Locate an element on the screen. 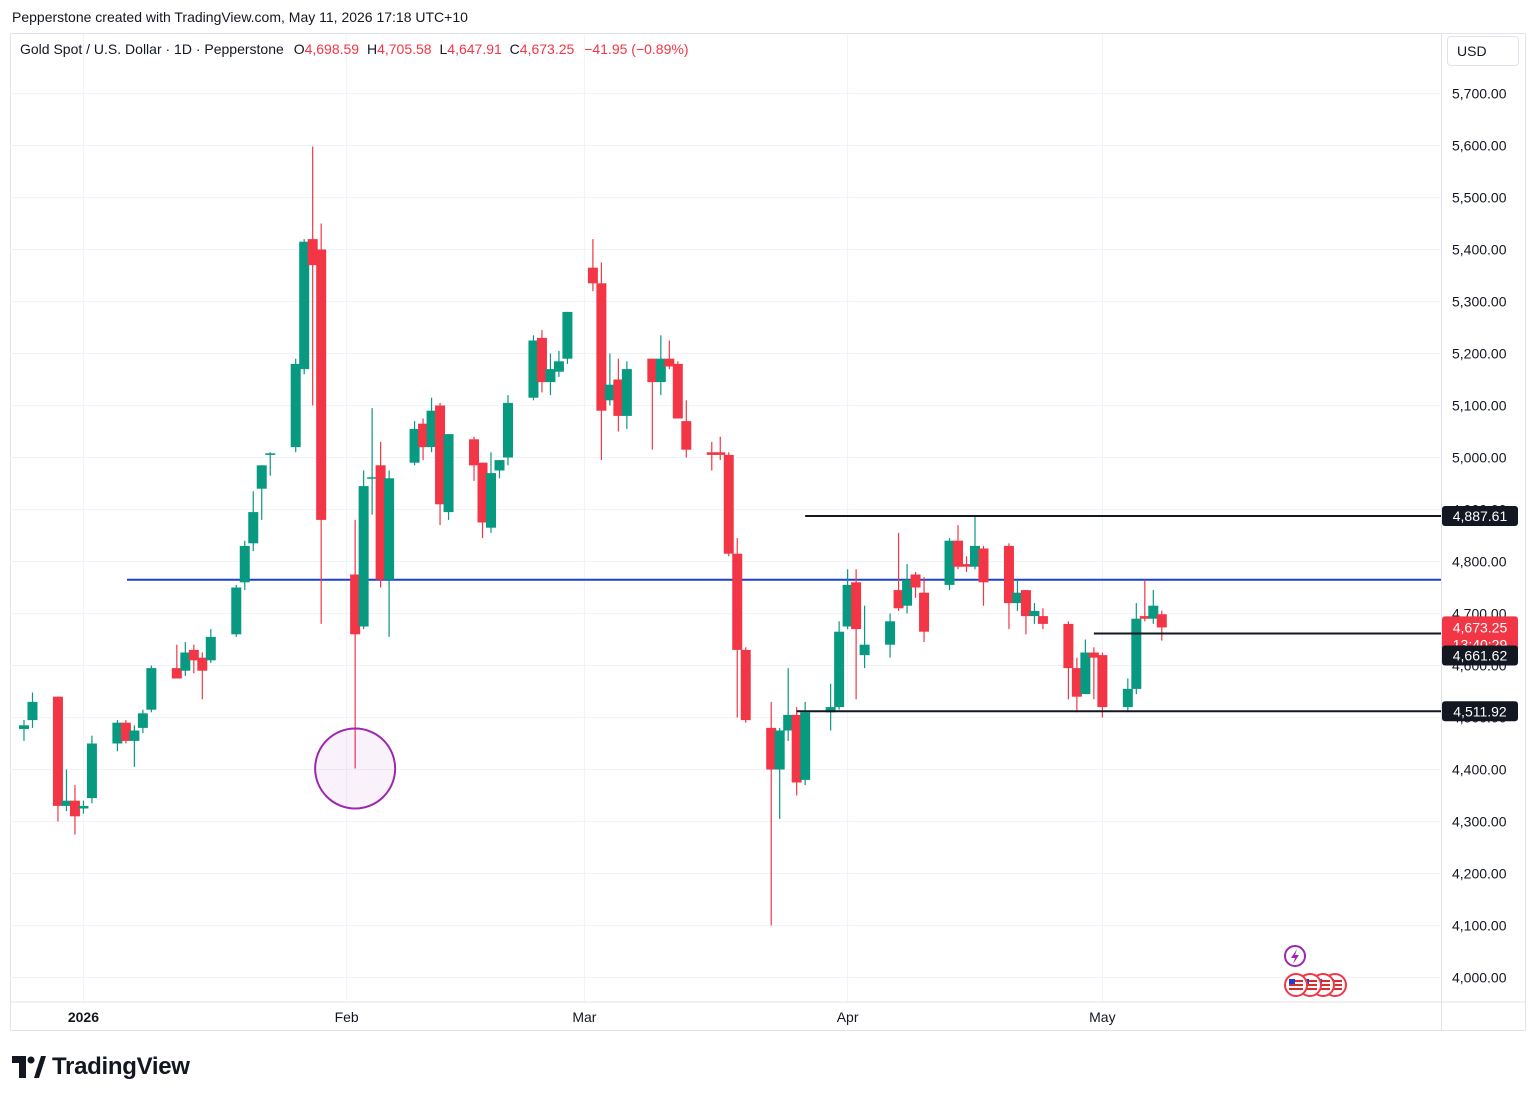  legend-high-value: 4,705.58 is located at coordinates (404, 49).